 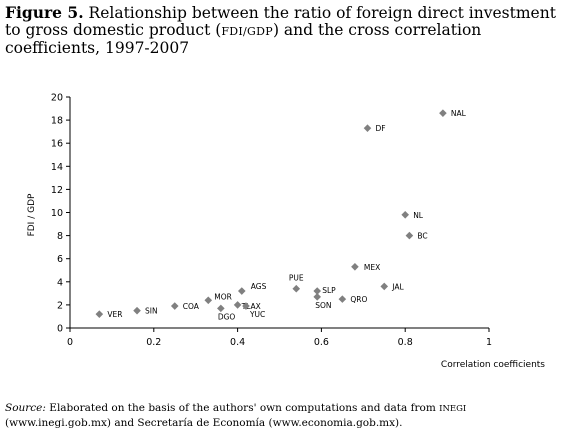 What do you see at coordinates (57, 167) in the screenshot?
I see `y-tick-label: 14` at bounding box center [57, 167].